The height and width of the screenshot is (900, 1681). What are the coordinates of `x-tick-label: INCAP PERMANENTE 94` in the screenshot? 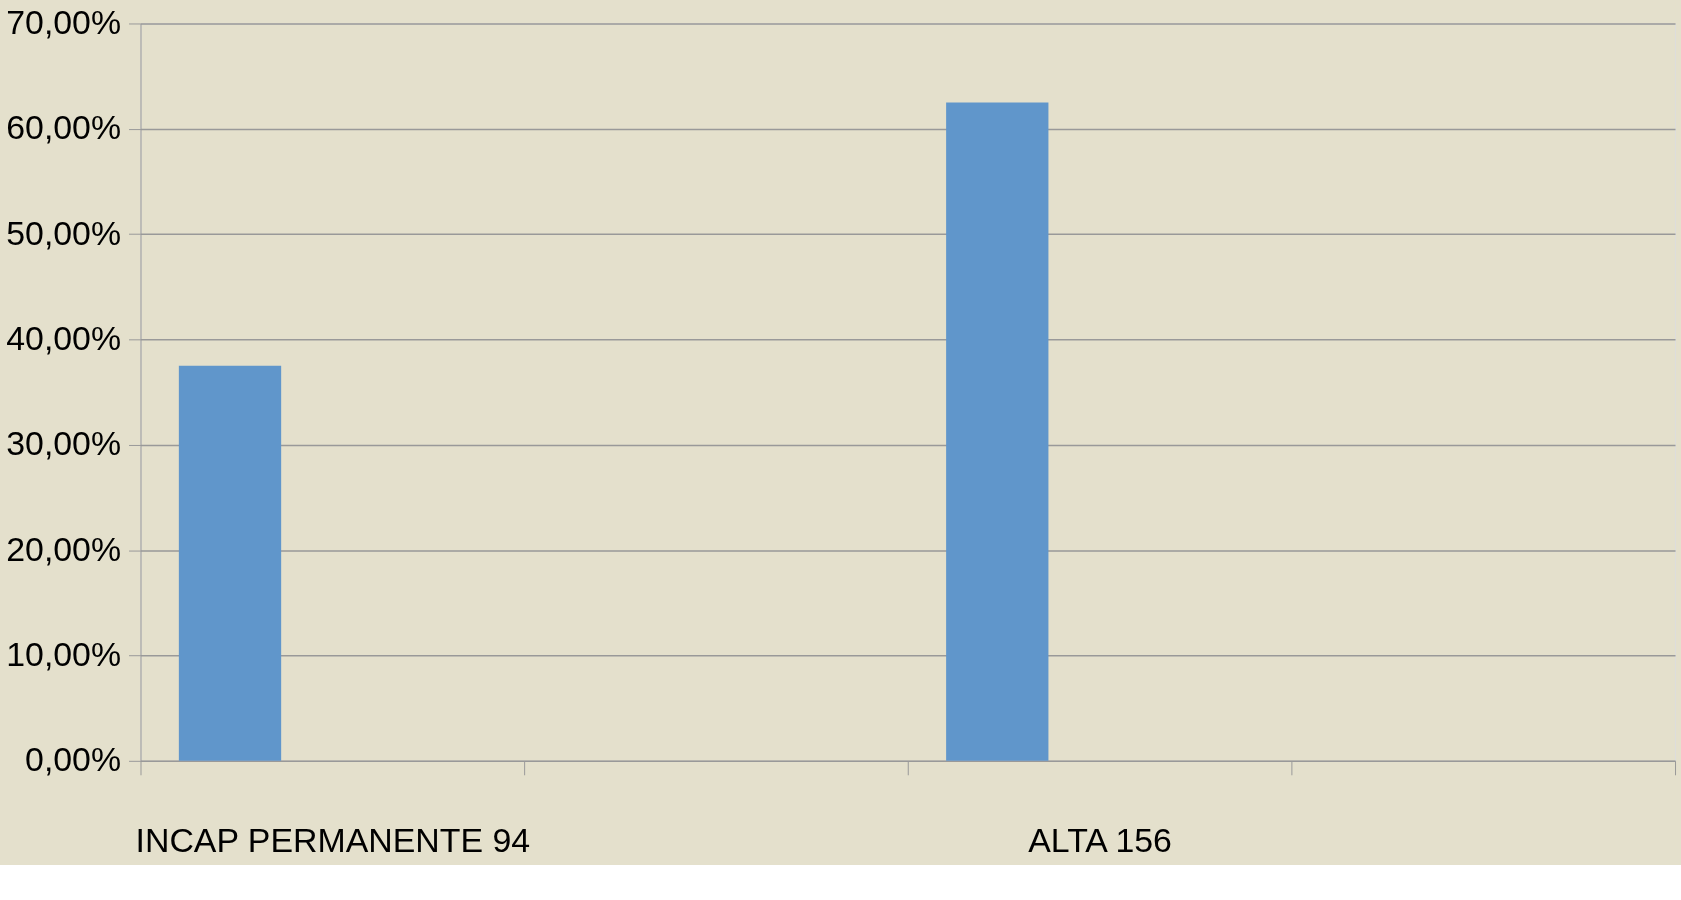 It's located at (333, 840).